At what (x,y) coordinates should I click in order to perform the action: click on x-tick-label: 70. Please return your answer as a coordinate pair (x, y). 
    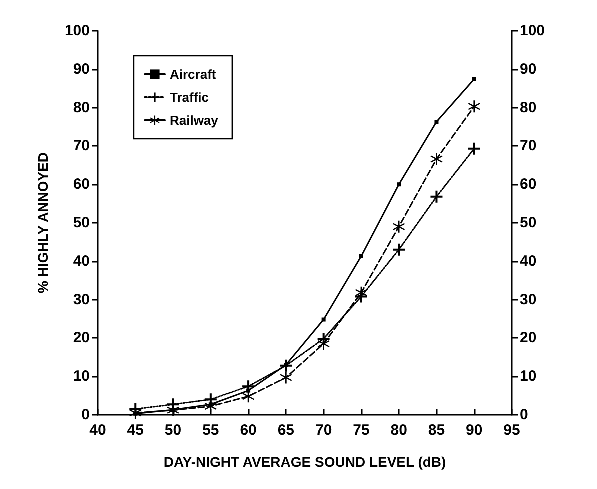
    Looking at the image, I should click on (323, 430).